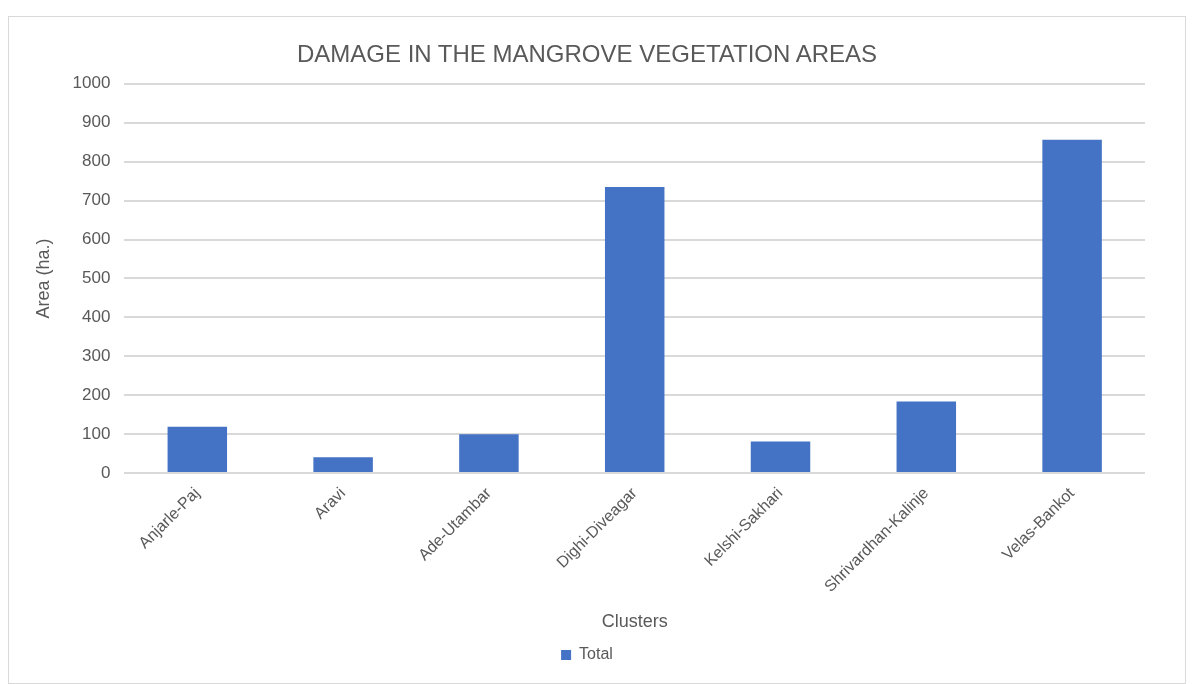  I want to click on y-tick-label: 800, so click(96, 161).